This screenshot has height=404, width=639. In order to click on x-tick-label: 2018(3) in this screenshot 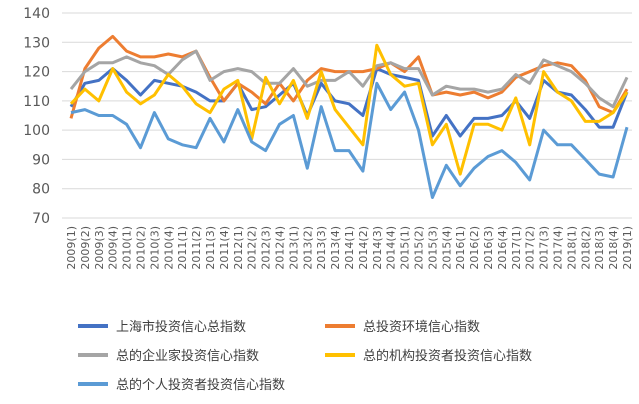, I will do `click(599, 248)`.